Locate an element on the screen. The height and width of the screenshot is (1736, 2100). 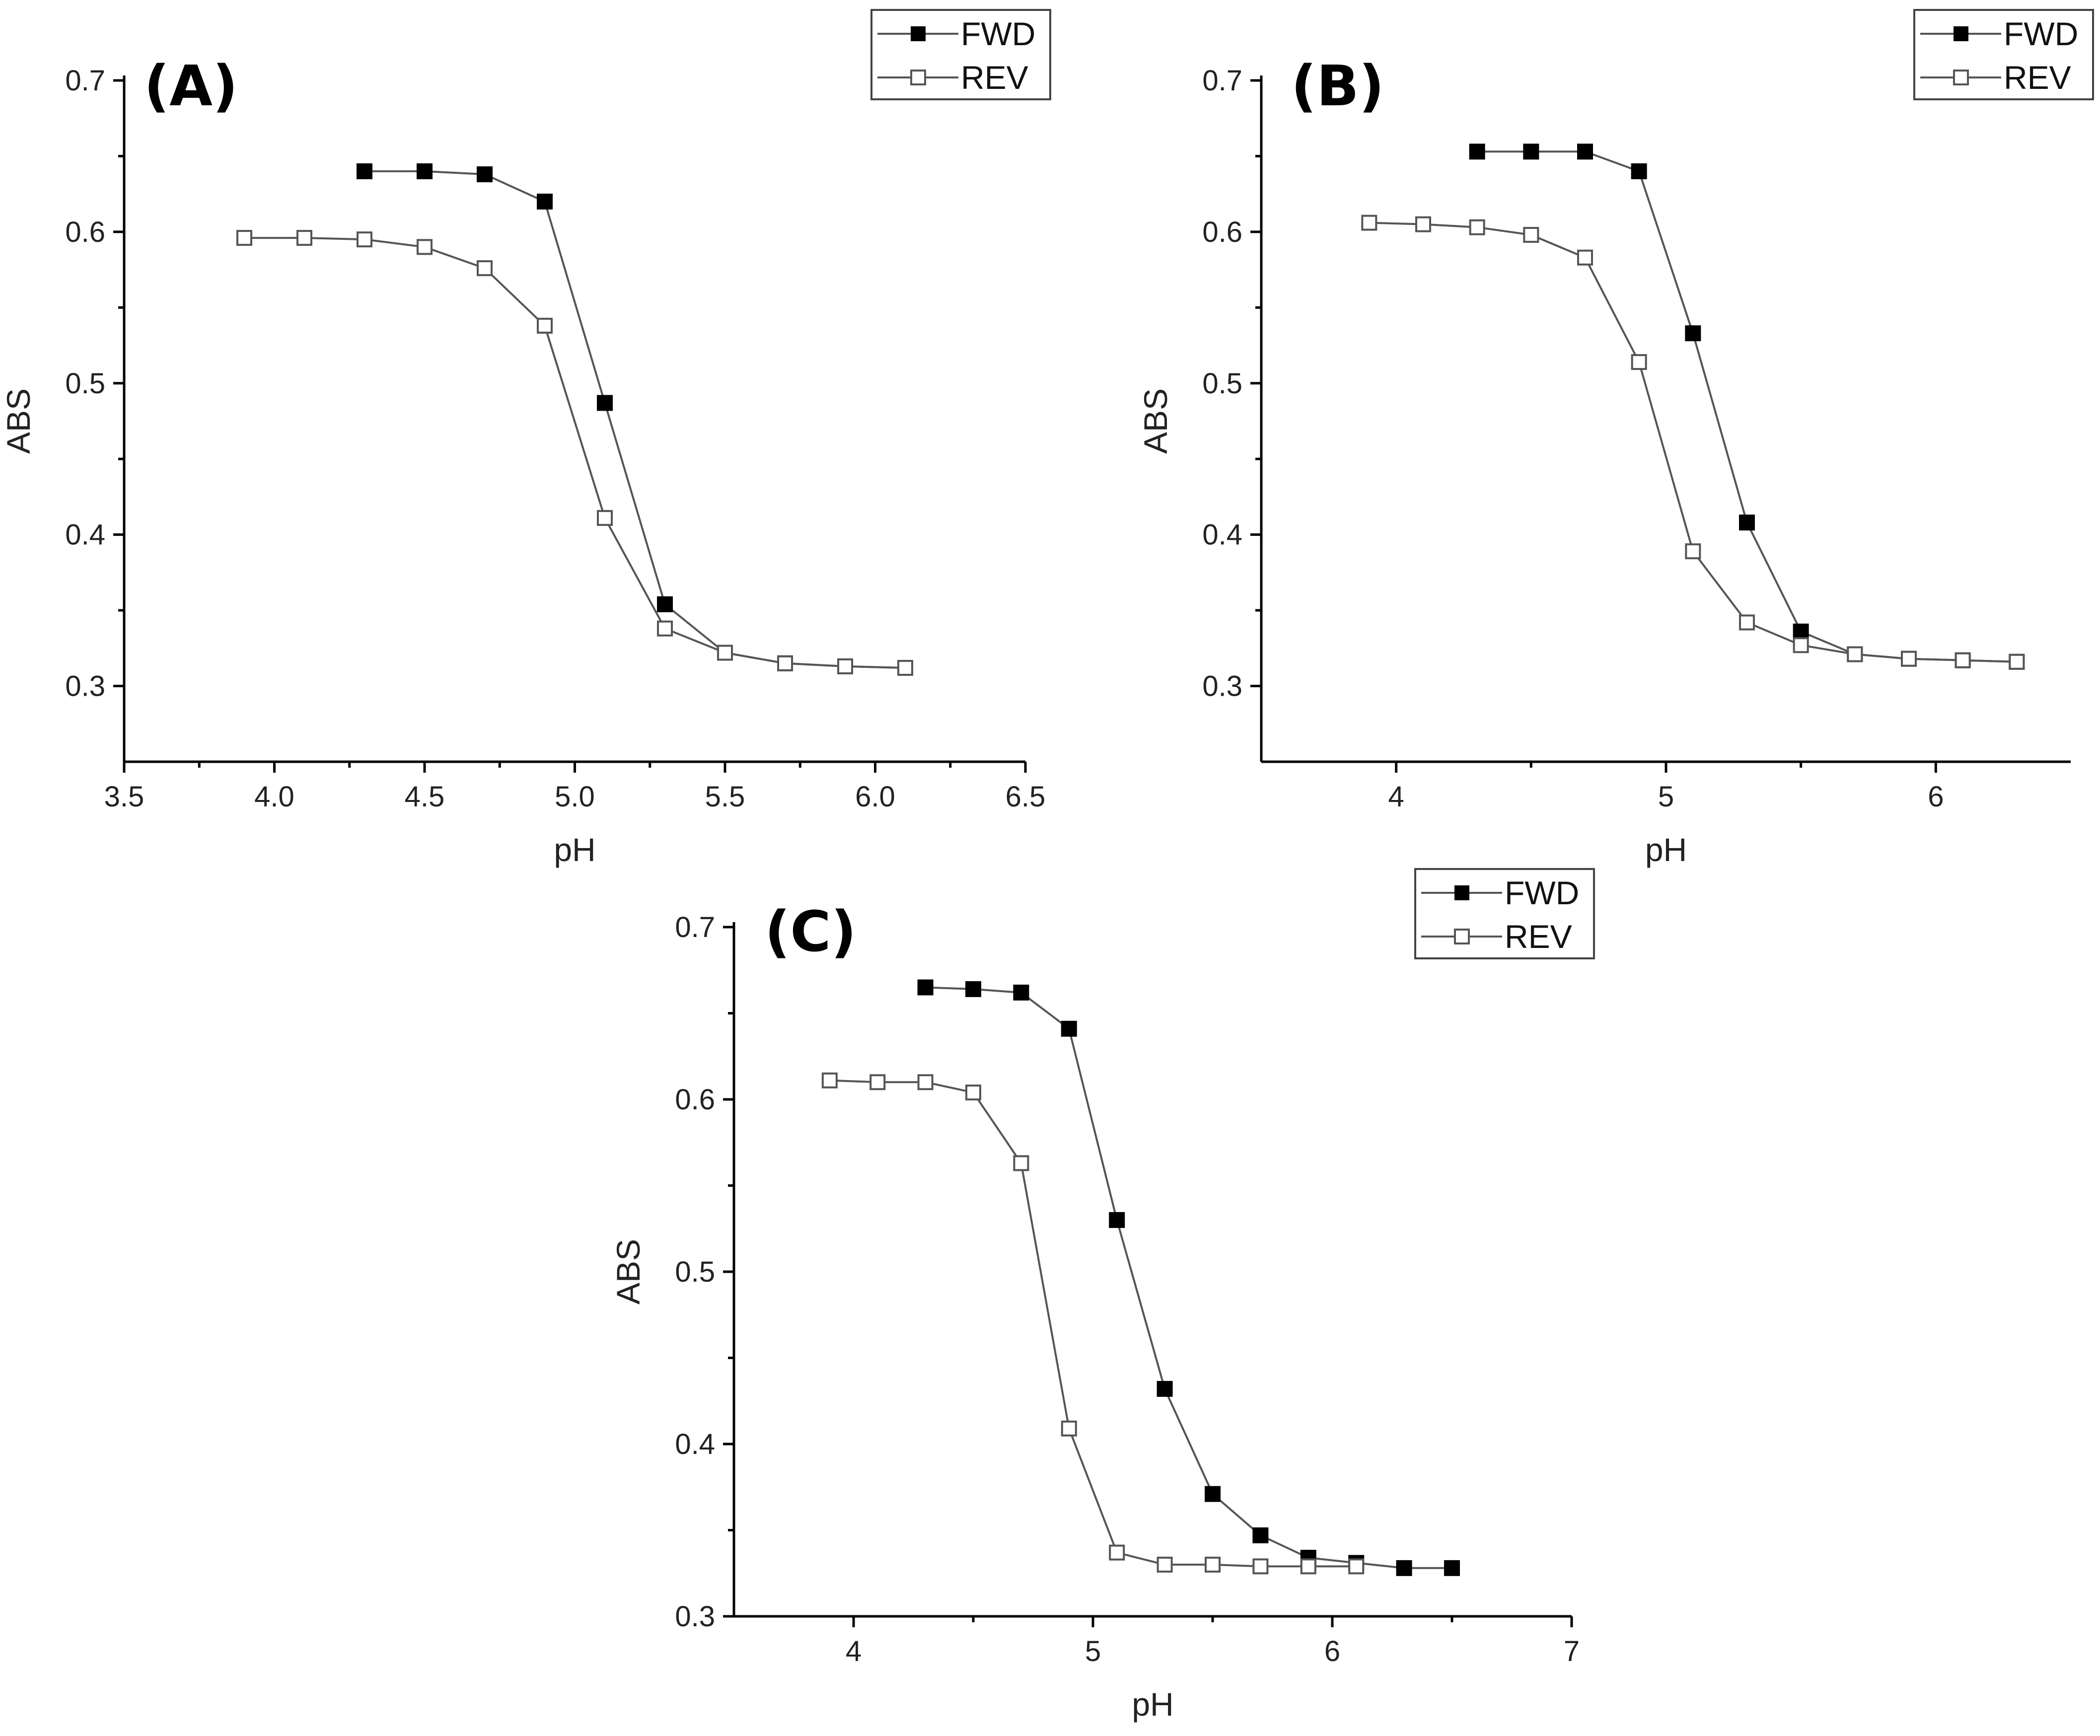
panel-label: (C) is located at coordinates (811, 932).